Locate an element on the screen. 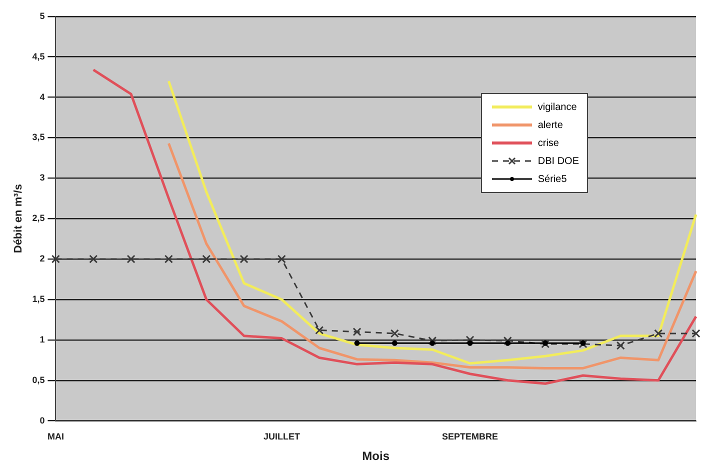 The image size is (715, 476). y-tick-label: 3,5 is located at coordinates (38, 137).